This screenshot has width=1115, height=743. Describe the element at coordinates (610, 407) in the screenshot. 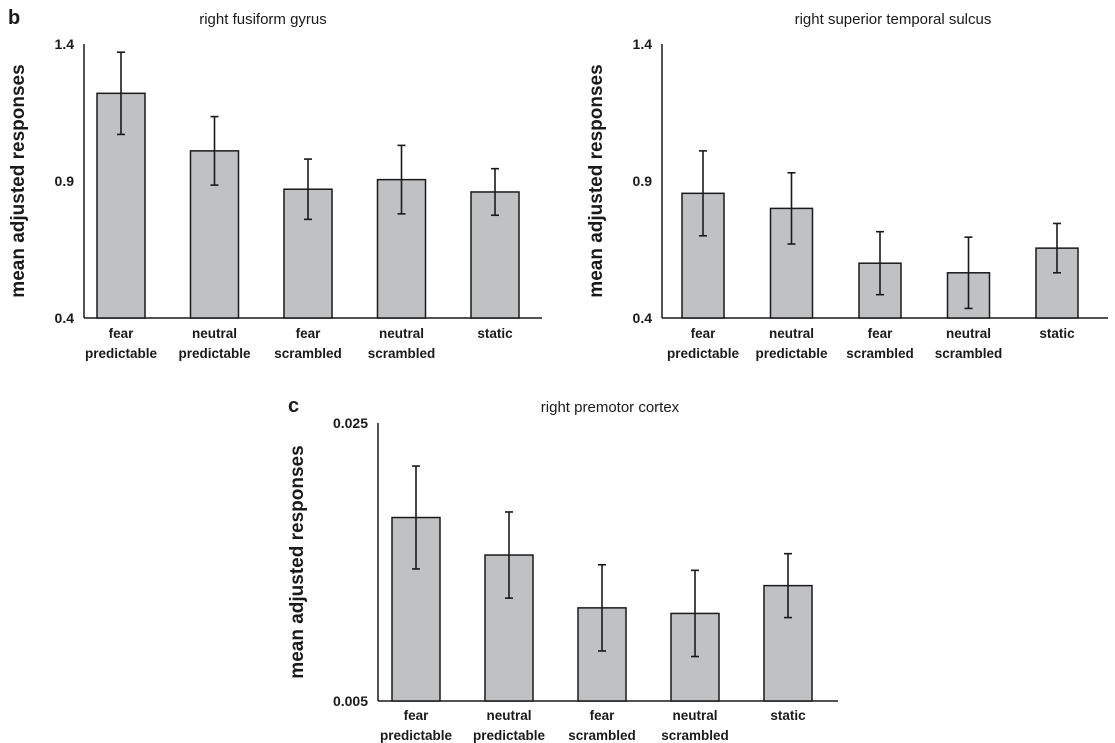

I see `chart-title: right premotor cortex` at that location.